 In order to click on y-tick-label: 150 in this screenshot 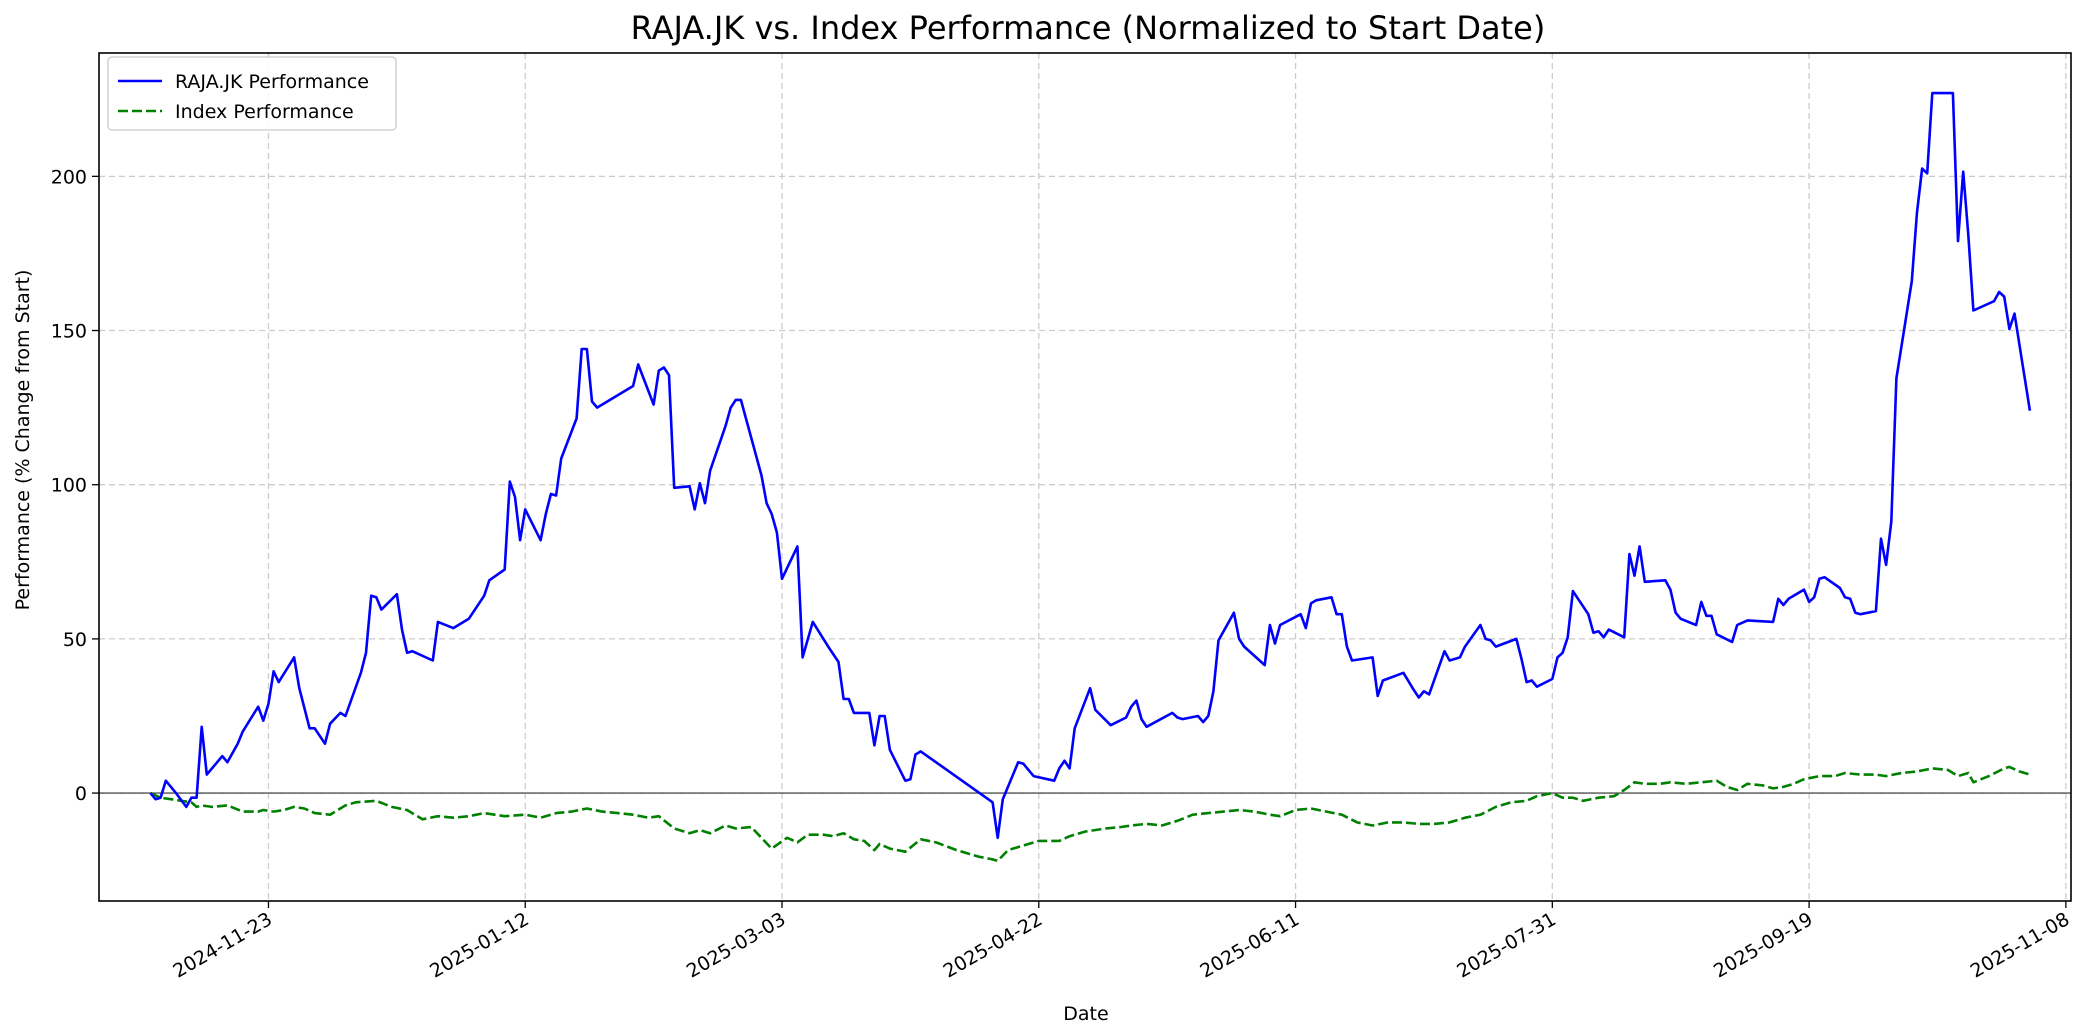, I will do `click(69, 332)`.